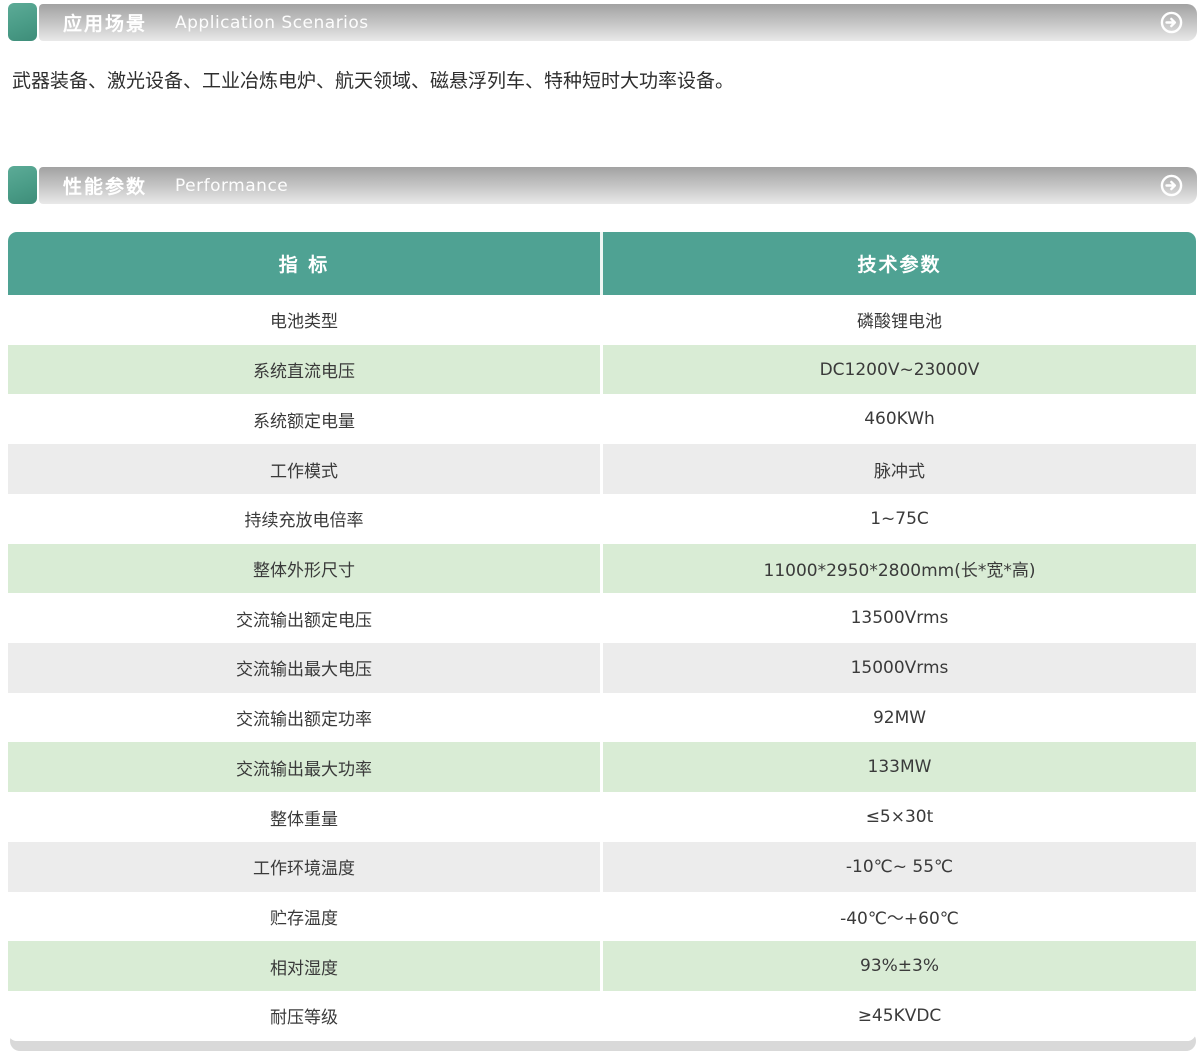  I want to click on table-row: 整体重量 ≤5×30t, so click(602, 817).